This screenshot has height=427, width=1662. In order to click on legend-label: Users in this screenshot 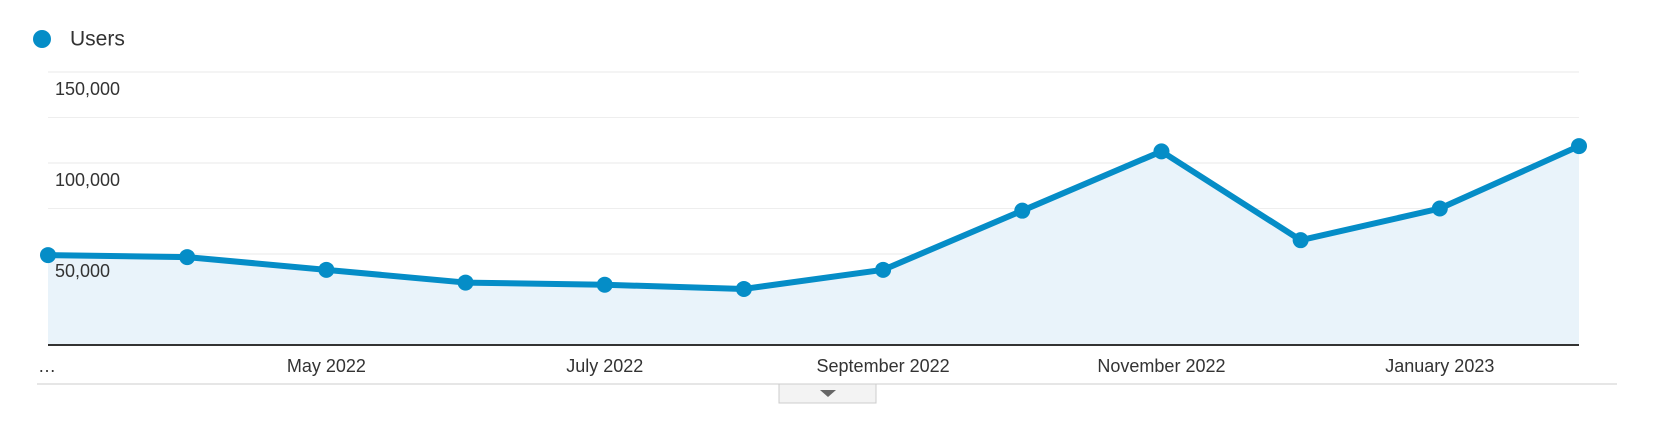, I will do `click(97, 39)`.